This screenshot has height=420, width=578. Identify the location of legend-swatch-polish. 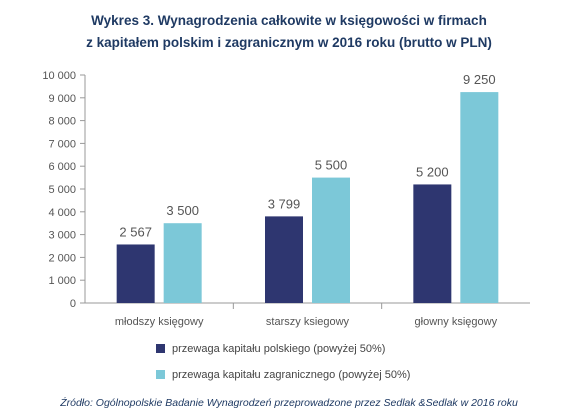
(160, 348).